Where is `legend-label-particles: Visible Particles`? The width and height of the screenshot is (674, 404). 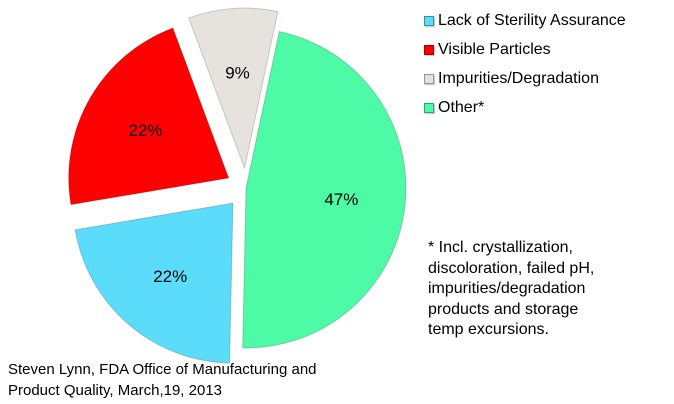 legend-label-particles: Visible Particles is located at coordinates (494, 49).